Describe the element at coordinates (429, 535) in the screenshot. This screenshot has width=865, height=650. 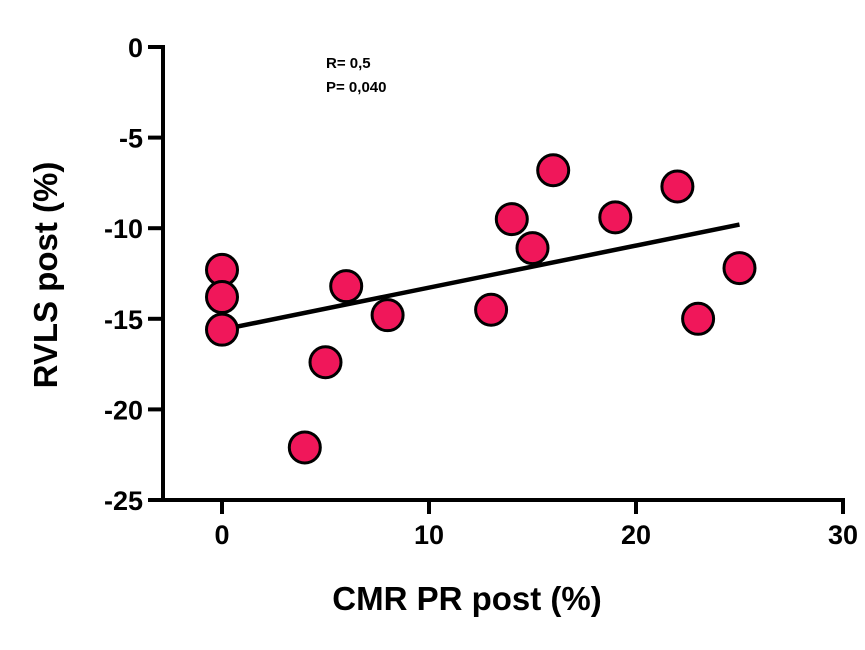
I see `x-tick-label: 10` at that location.